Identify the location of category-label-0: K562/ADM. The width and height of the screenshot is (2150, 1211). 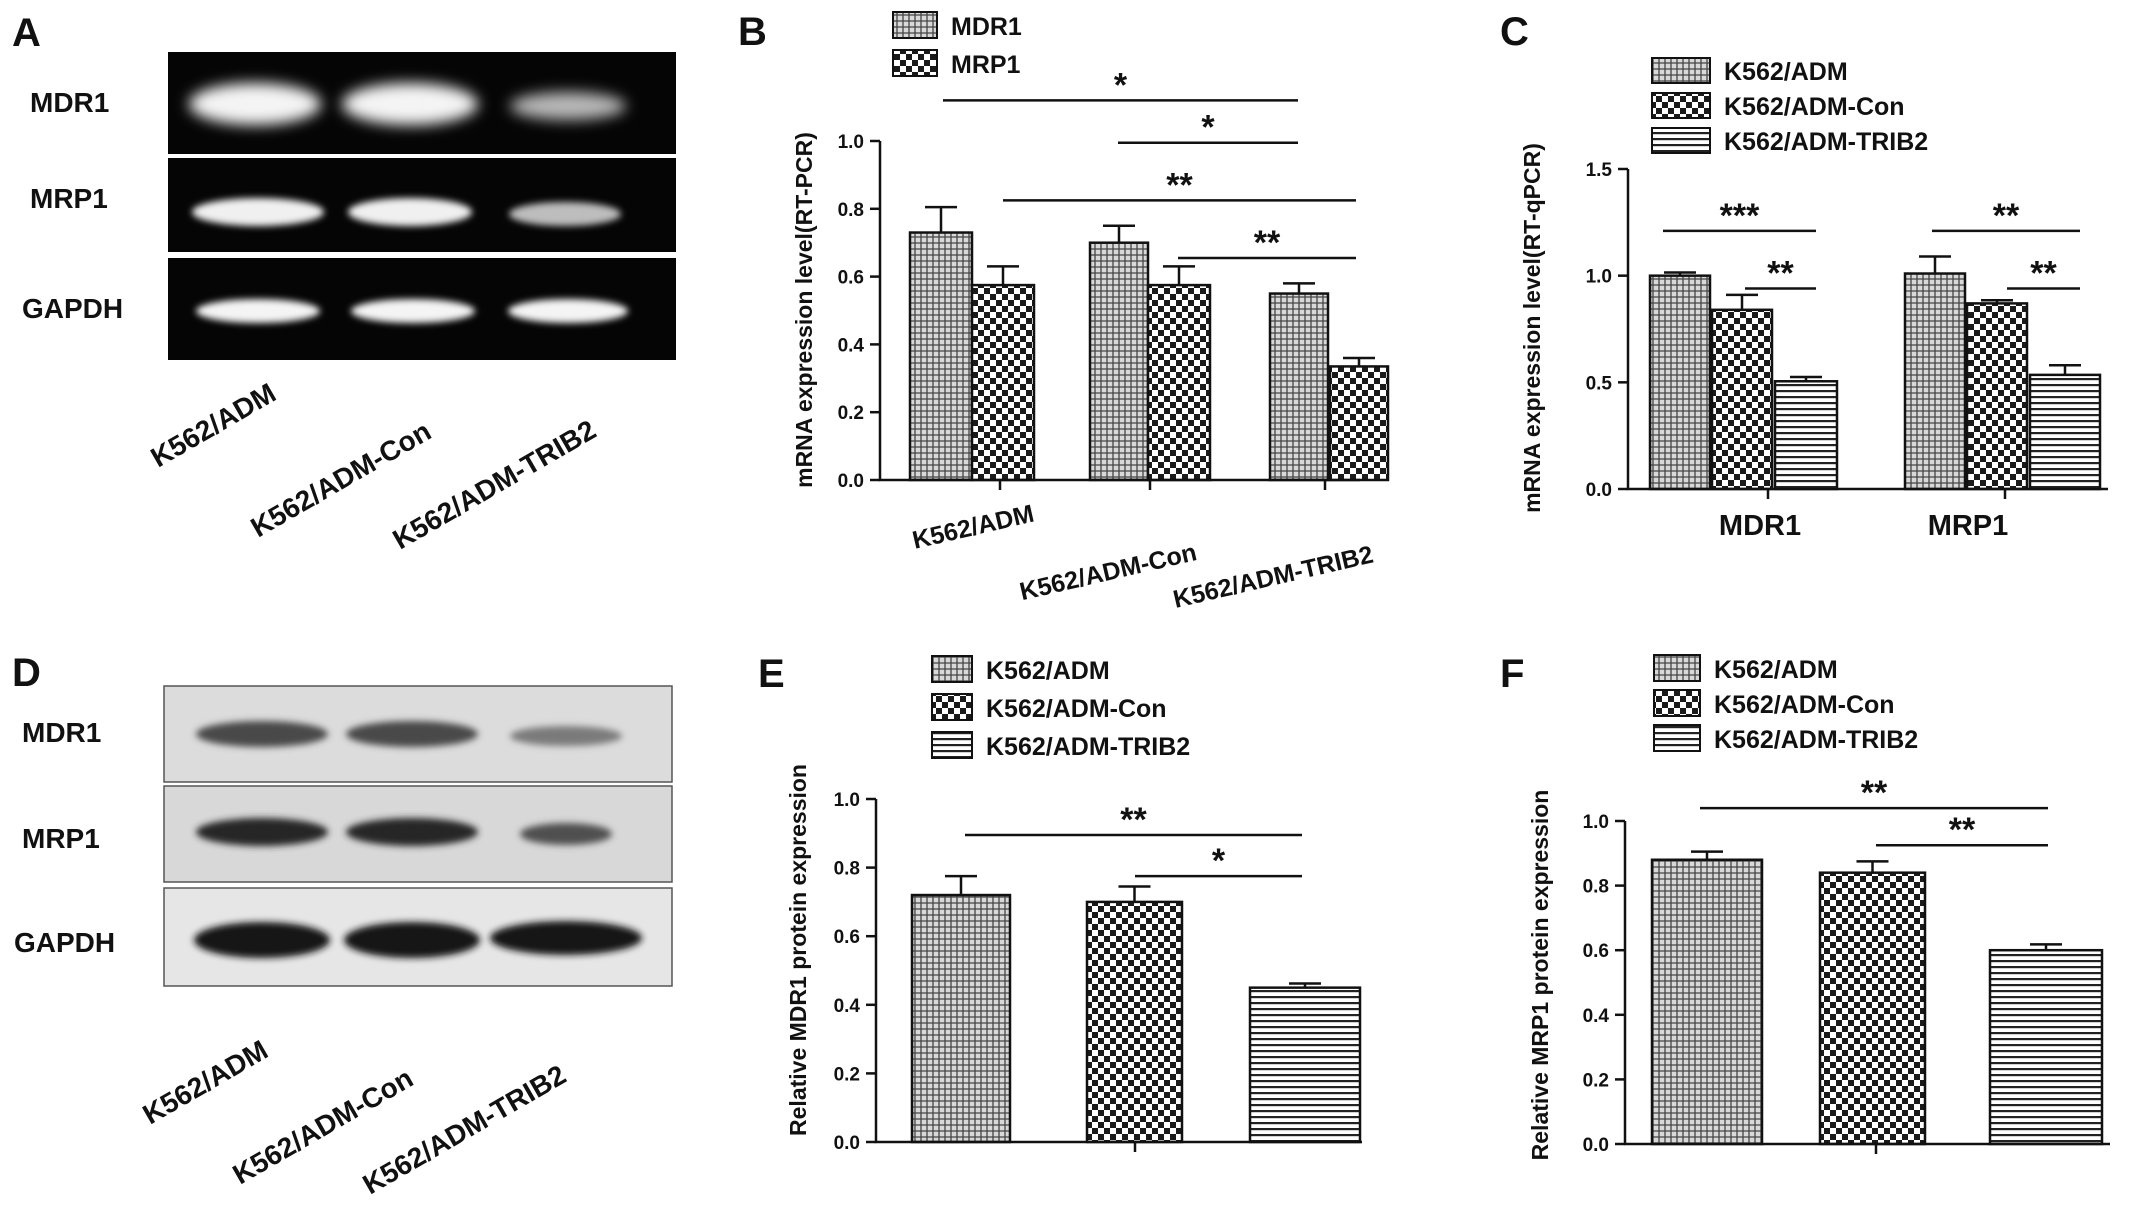
(973, 527).